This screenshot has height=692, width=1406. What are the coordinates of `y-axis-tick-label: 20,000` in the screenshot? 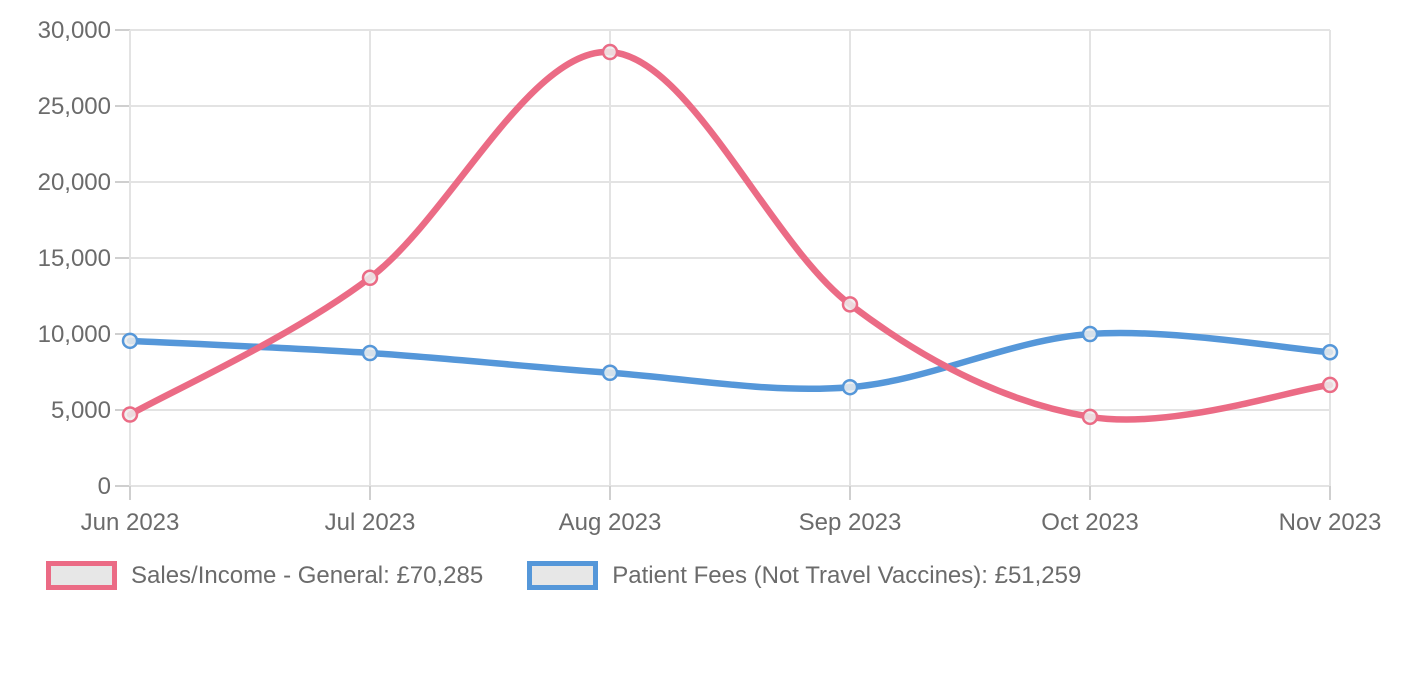 It's located at (74, 182).